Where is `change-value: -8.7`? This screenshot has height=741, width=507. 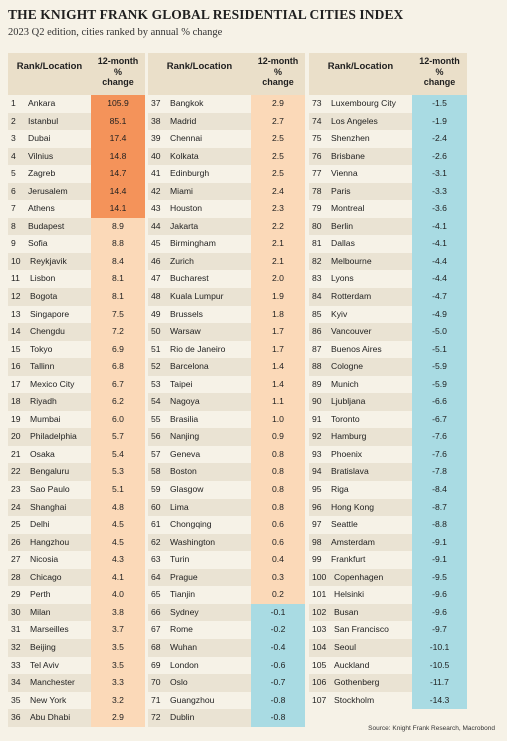
change-value: -8.7 is located at coordinates (439, 507).